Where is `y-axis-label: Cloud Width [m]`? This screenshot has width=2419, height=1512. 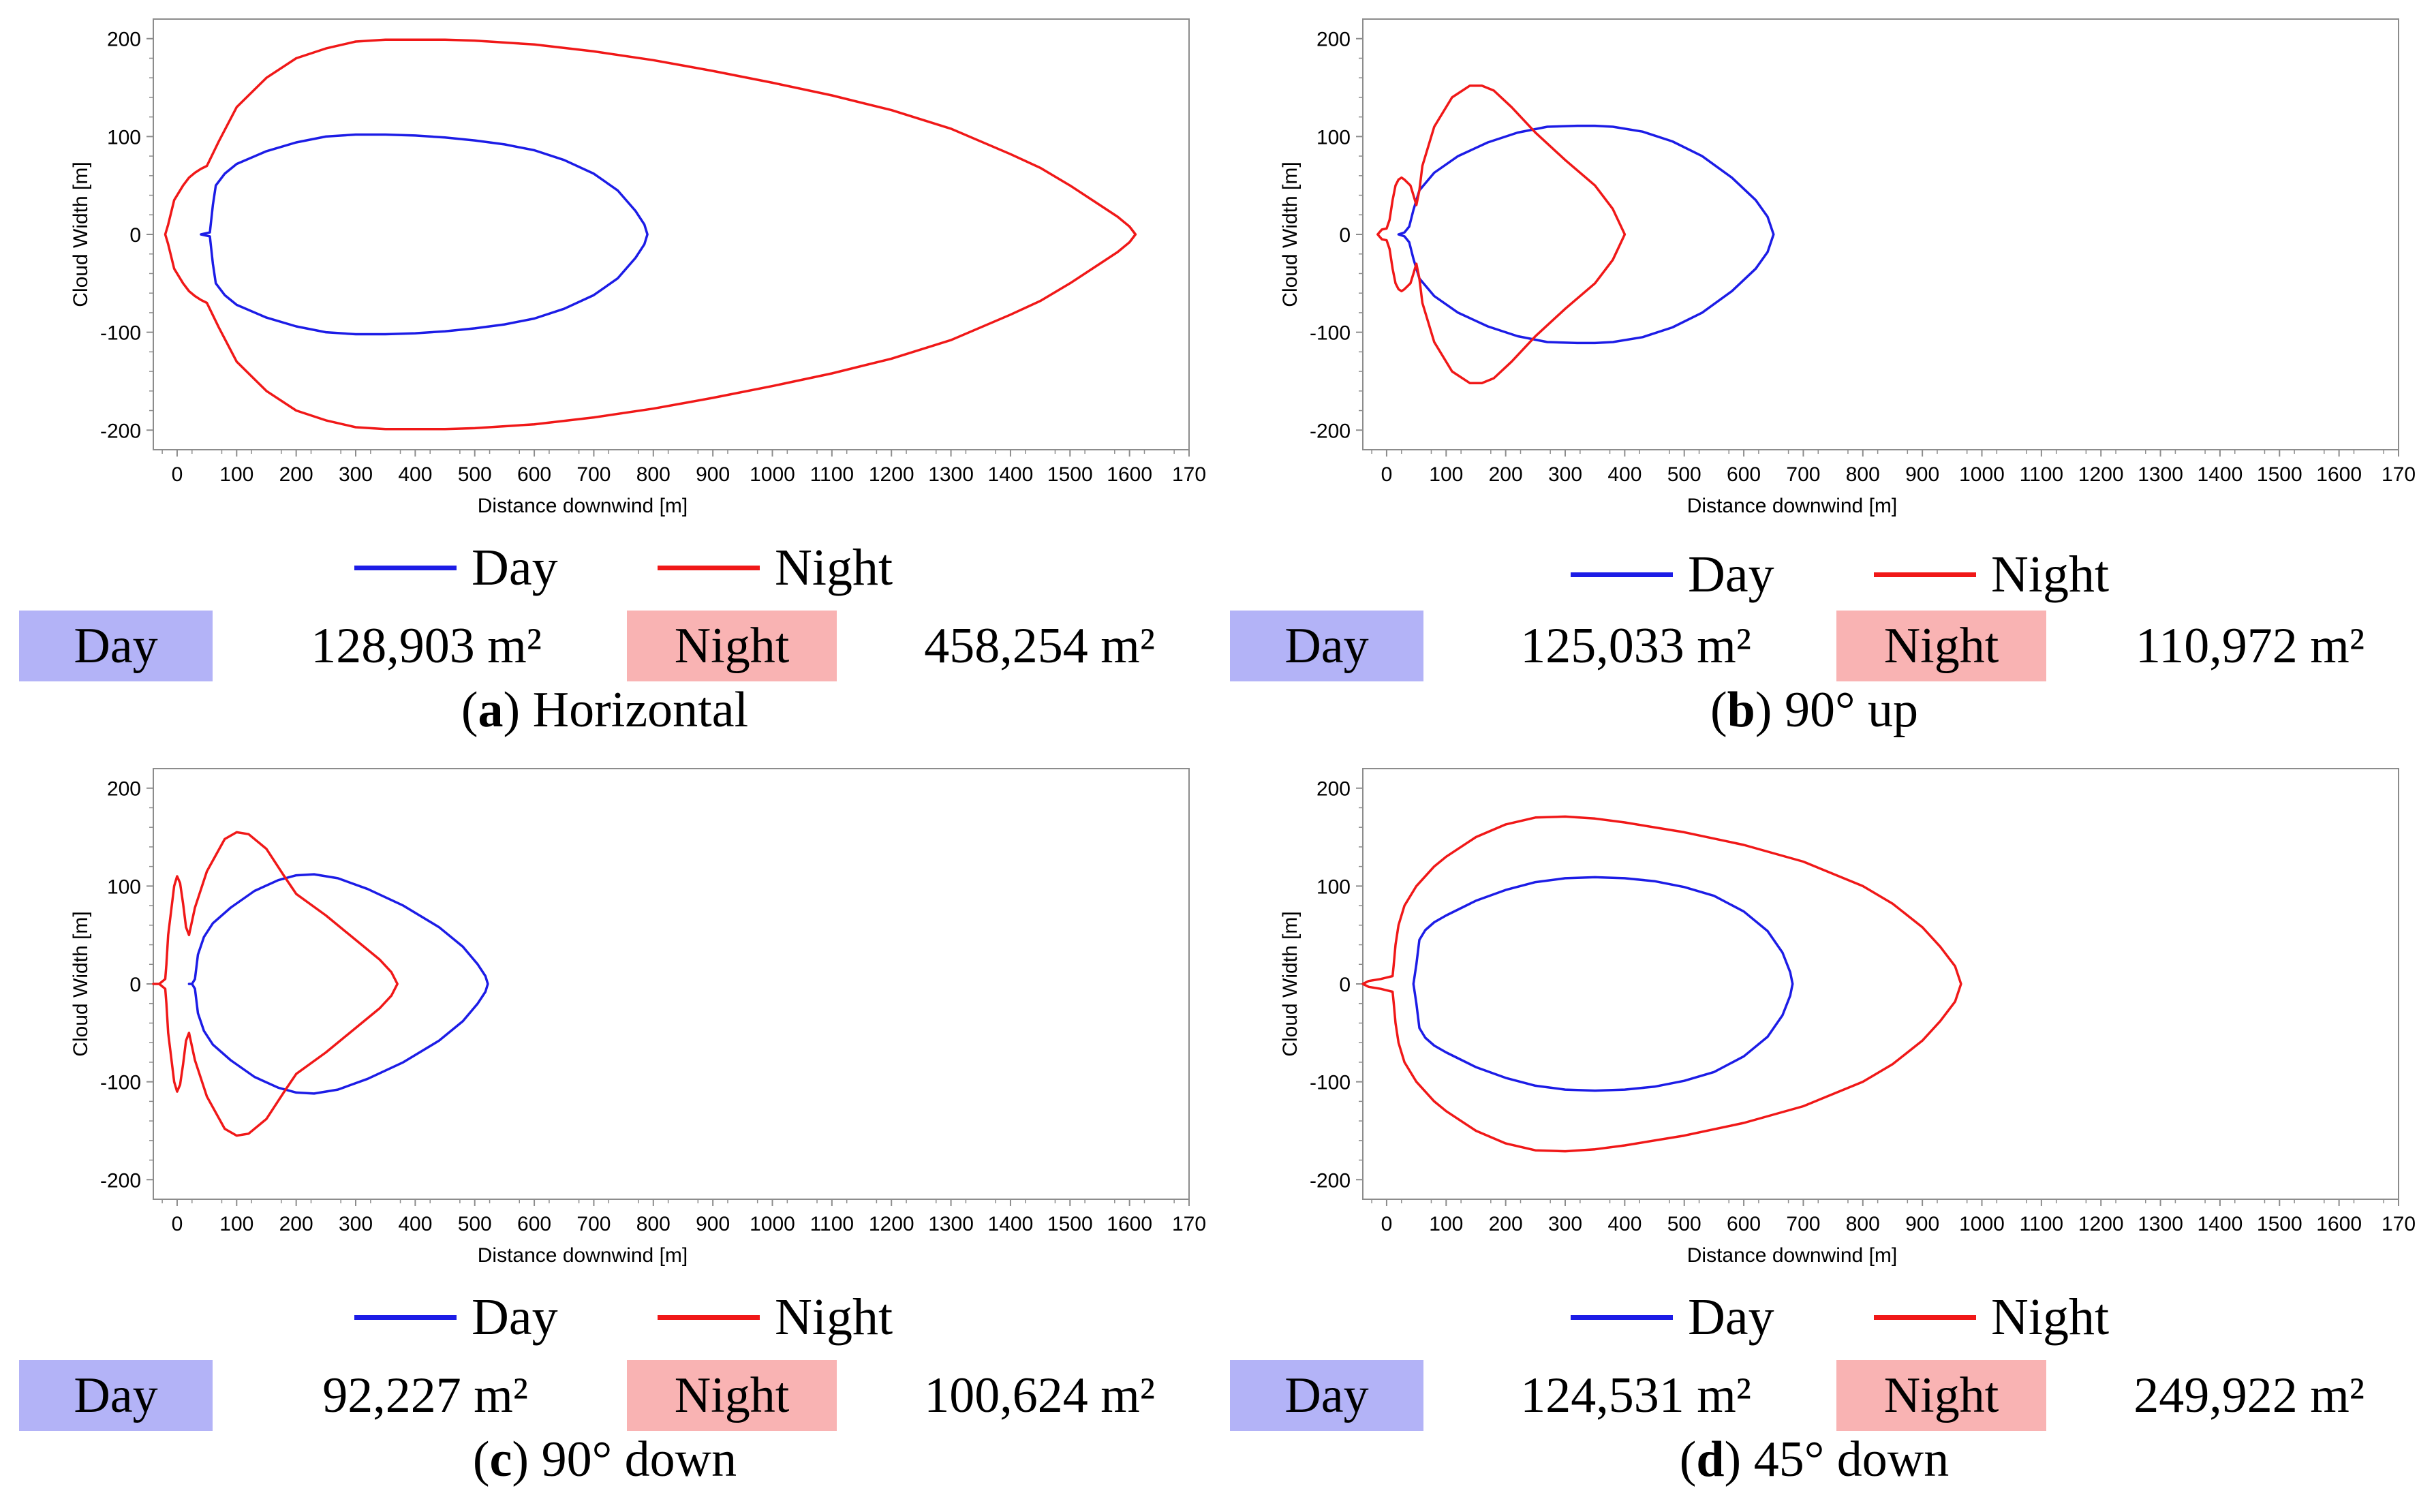
y-axis-label: Cloud Width [m] is located at coordinates (81, 983).